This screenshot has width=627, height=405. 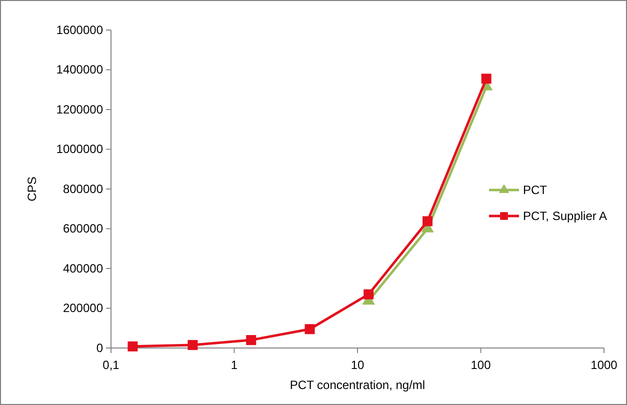 I want to click on x-tick-label: 1, so click(x=234, y=365).